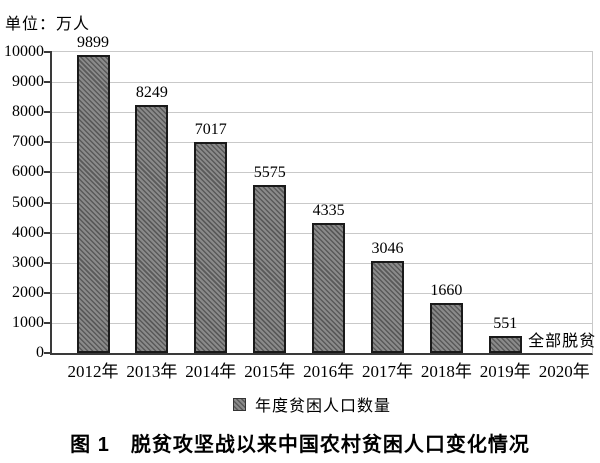 The image size is (600, 463). What do you see at coordinates (48, 24) in the screenshot?
I see `unit-label: 单位：万人` at bounding box center [48, 24].